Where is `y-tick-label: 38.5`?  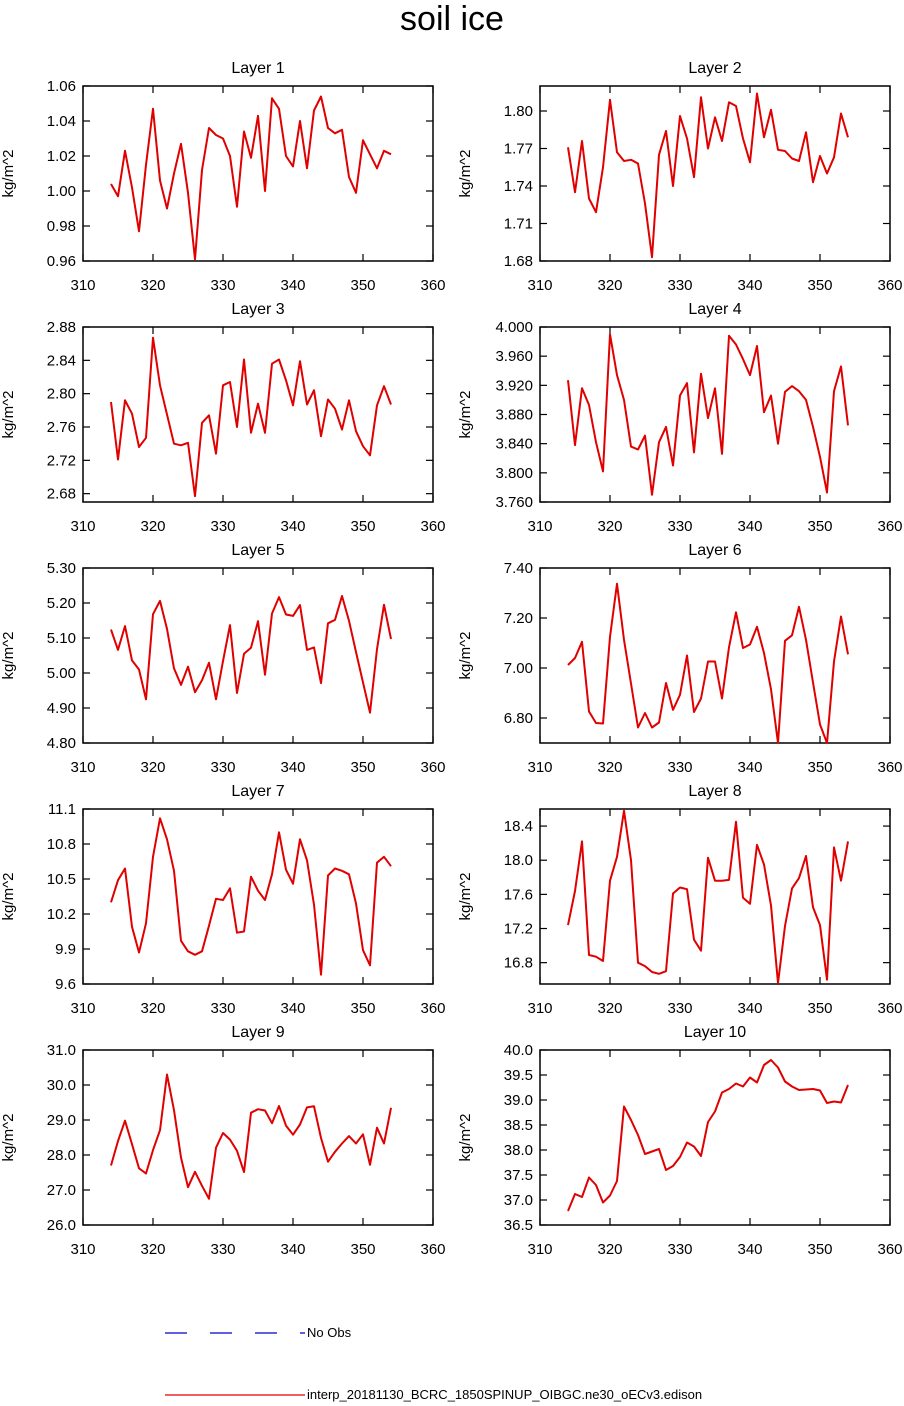
y-tick-label: 38.5 is located at coordinates (518, 1125).